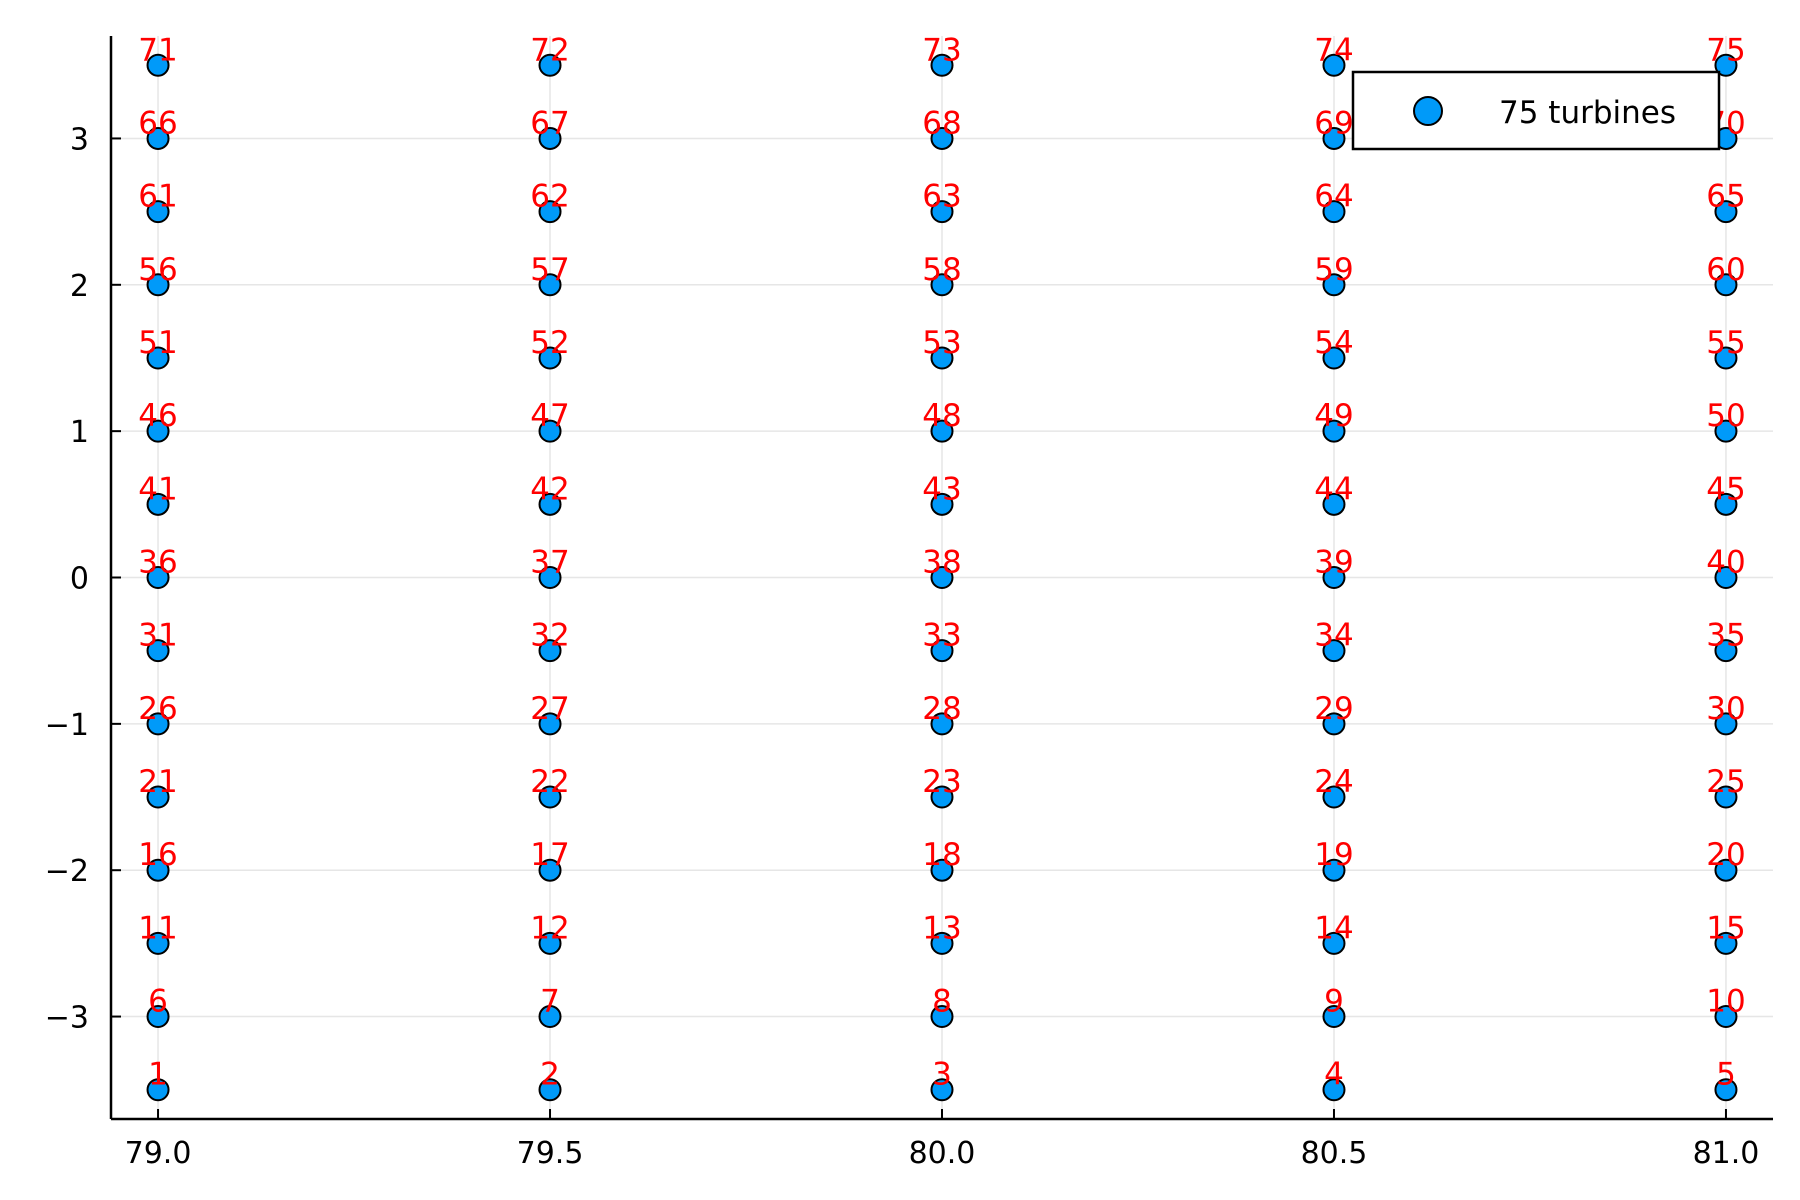 Image resolution: width=1800 pixels, height=1200 pixels. I want to click on turbine-label: 20, so click(1725, 855).